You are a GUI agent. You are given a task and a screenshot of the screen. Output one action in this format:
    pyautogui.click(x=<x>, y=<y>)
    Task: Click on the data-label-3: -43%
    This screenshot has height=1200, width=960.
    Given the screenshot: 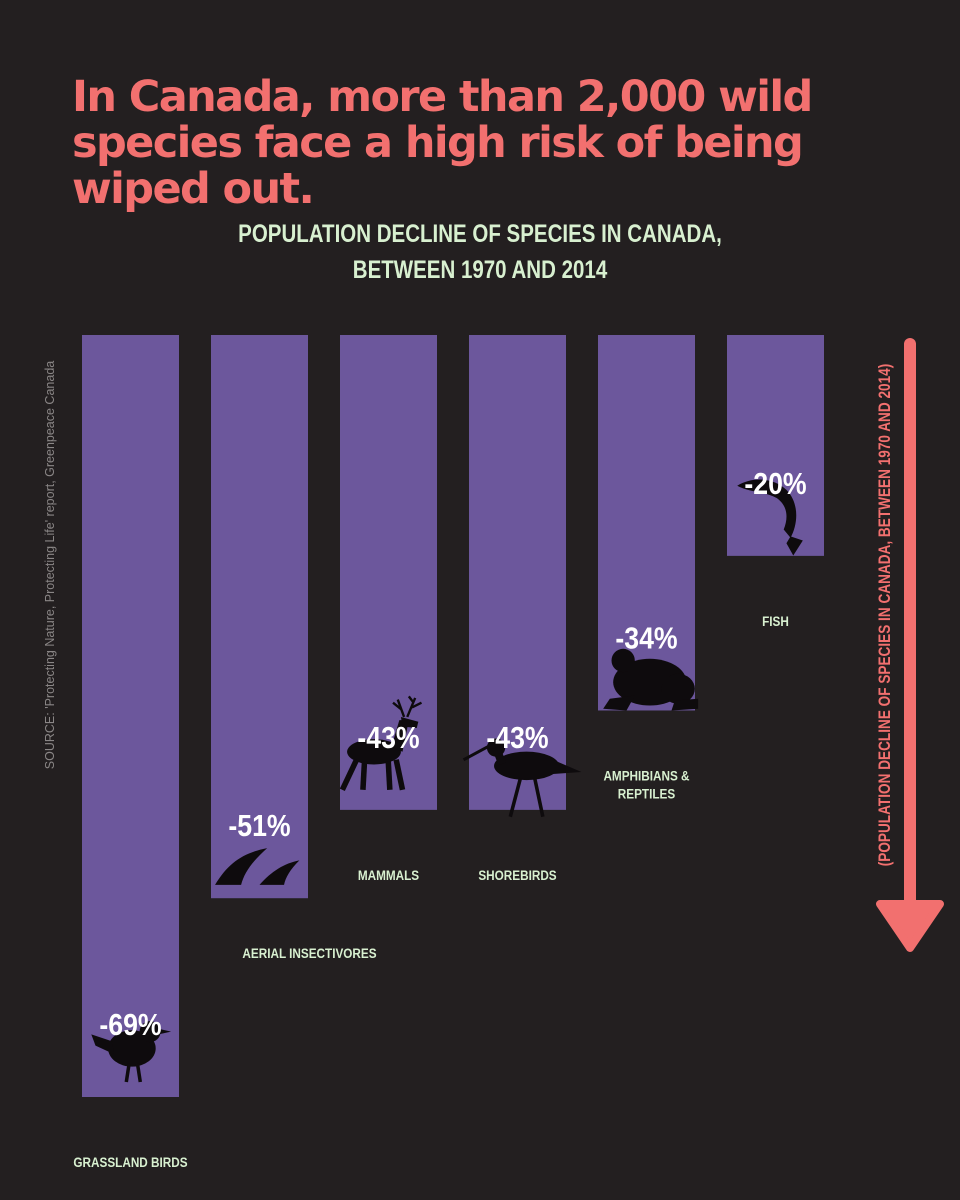 What is the action you would take?
    pyautogui.click(x=517, y=738)
    